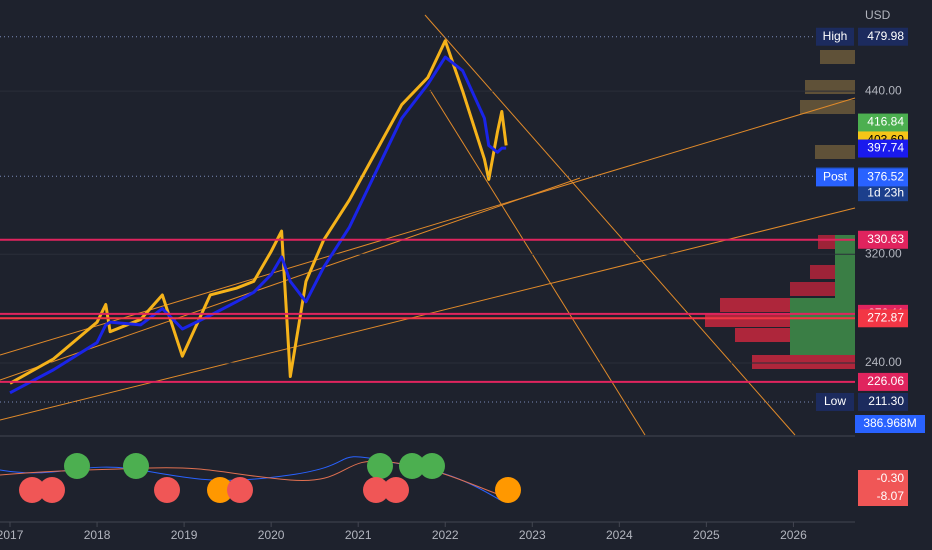  I want to click on y-tick-label: 240.00, so click(883, 362).